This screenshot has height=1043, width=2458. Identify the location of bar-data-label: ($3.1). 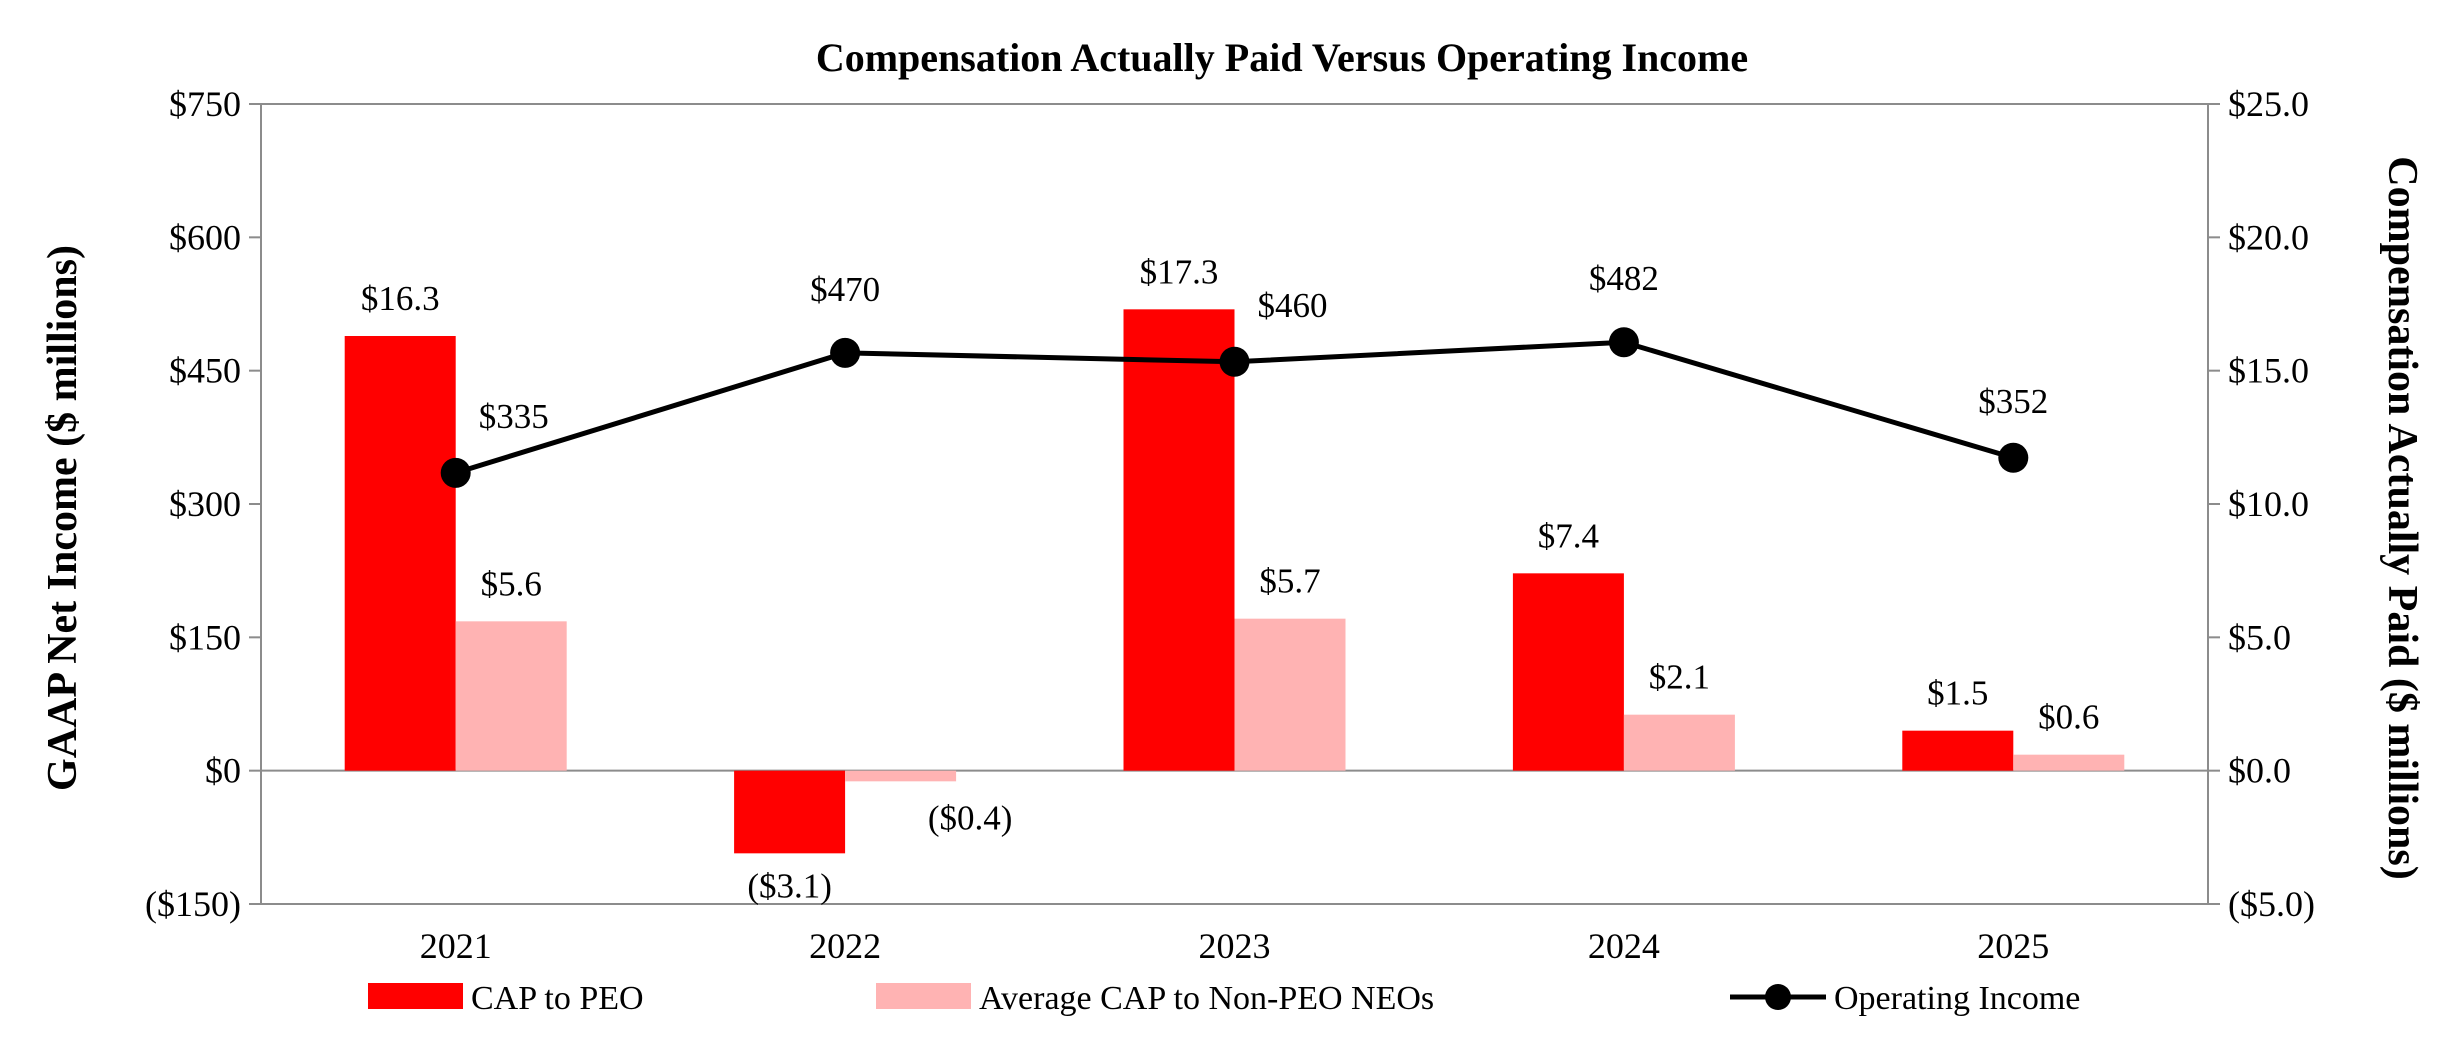
(789, 885).